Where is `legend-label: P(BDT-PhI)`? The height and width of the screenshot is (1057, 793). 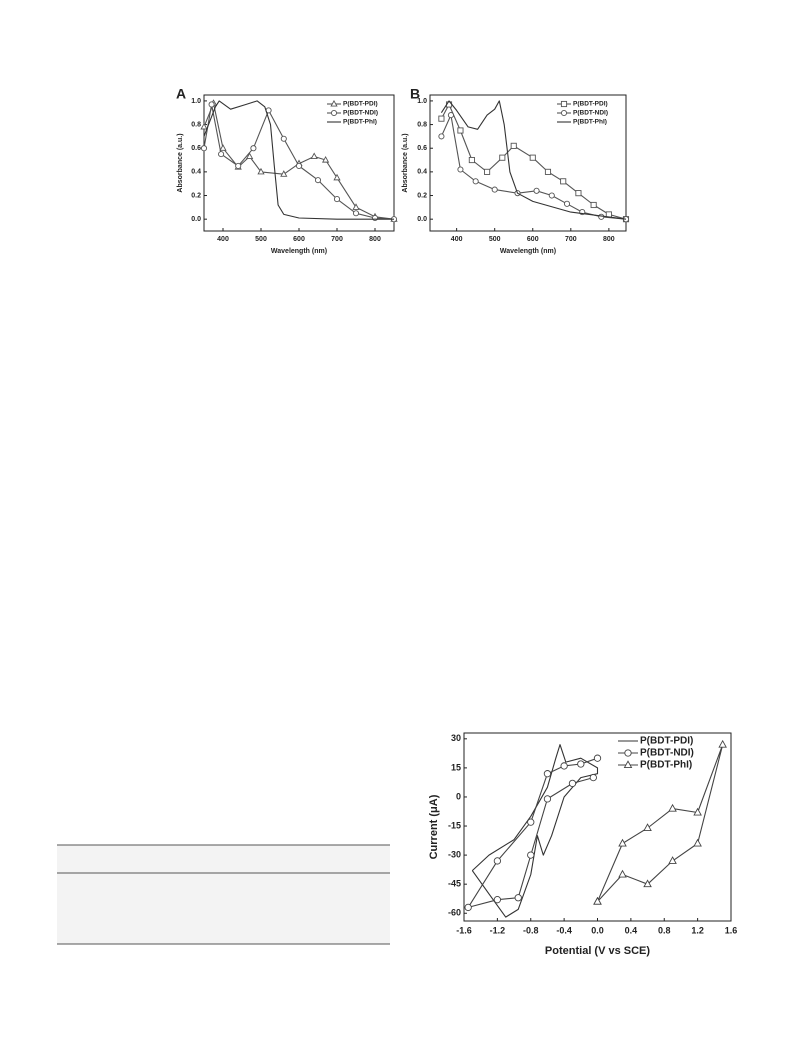 legend-label: P(BDT-PhI) is located at coordinates (360, 122).